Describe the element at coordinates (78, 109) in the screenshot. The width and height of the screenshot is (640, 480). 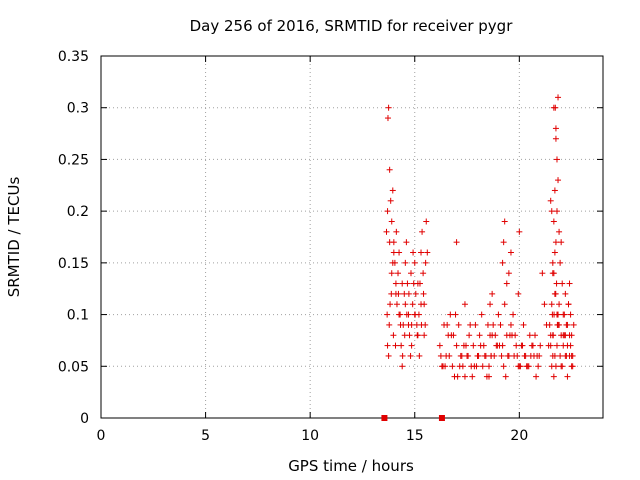
I see `y-tick-label: 0.3` at that location.